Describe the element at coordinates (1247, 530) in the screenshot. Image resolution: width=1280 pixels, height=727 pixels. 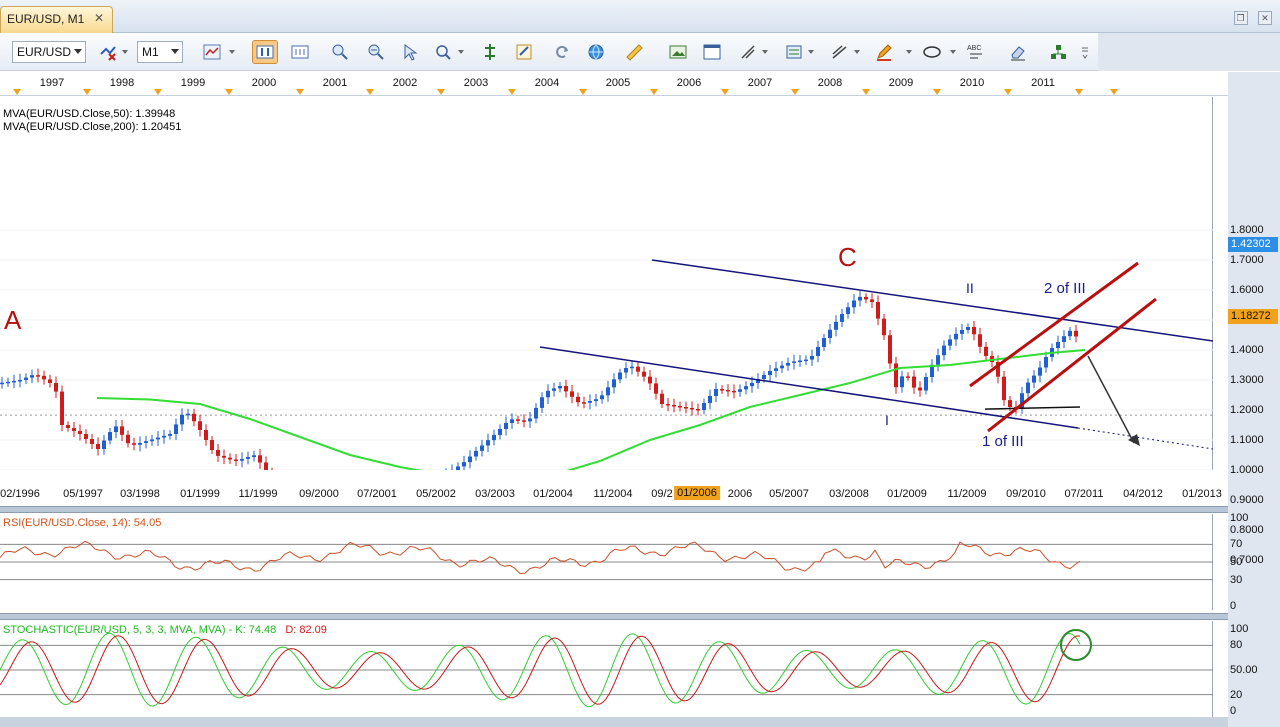
I see `price-tick-label: 0.8000` at that location.